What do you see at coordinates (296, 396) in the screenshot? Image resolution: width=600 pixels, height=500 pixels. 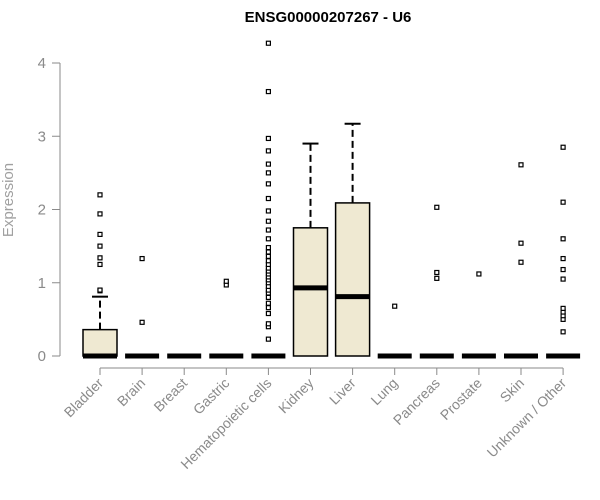 I see `x-tick-label: Kidney` at bounding box center [296, 396].